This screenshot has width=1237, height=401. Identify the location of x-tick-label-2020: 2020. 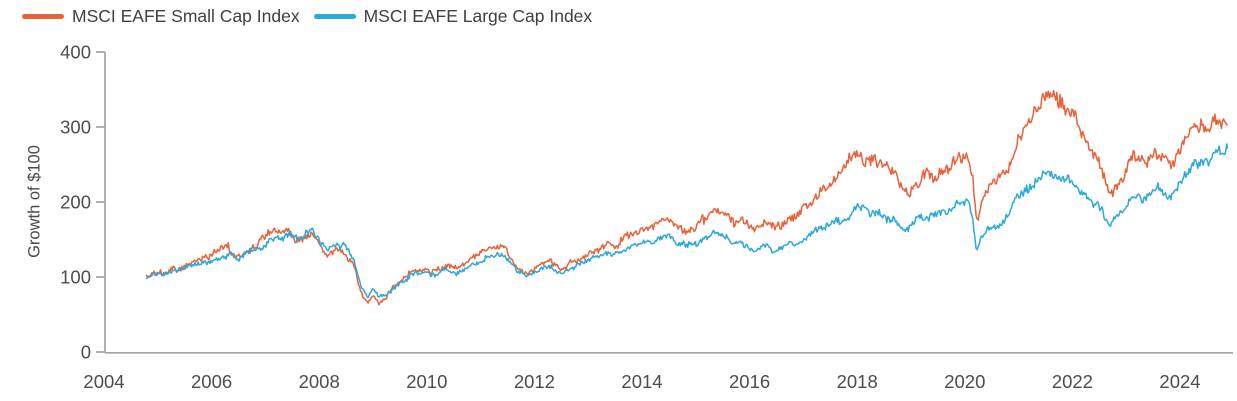
(964, 381).